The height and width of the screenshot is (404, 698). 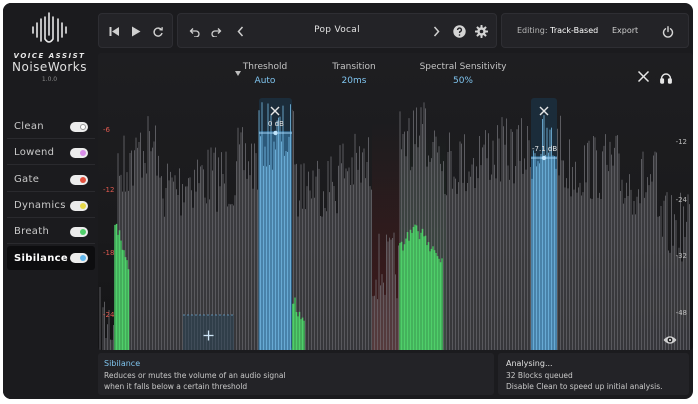 I want to click on gear-icon, so click(x=481, y=31).